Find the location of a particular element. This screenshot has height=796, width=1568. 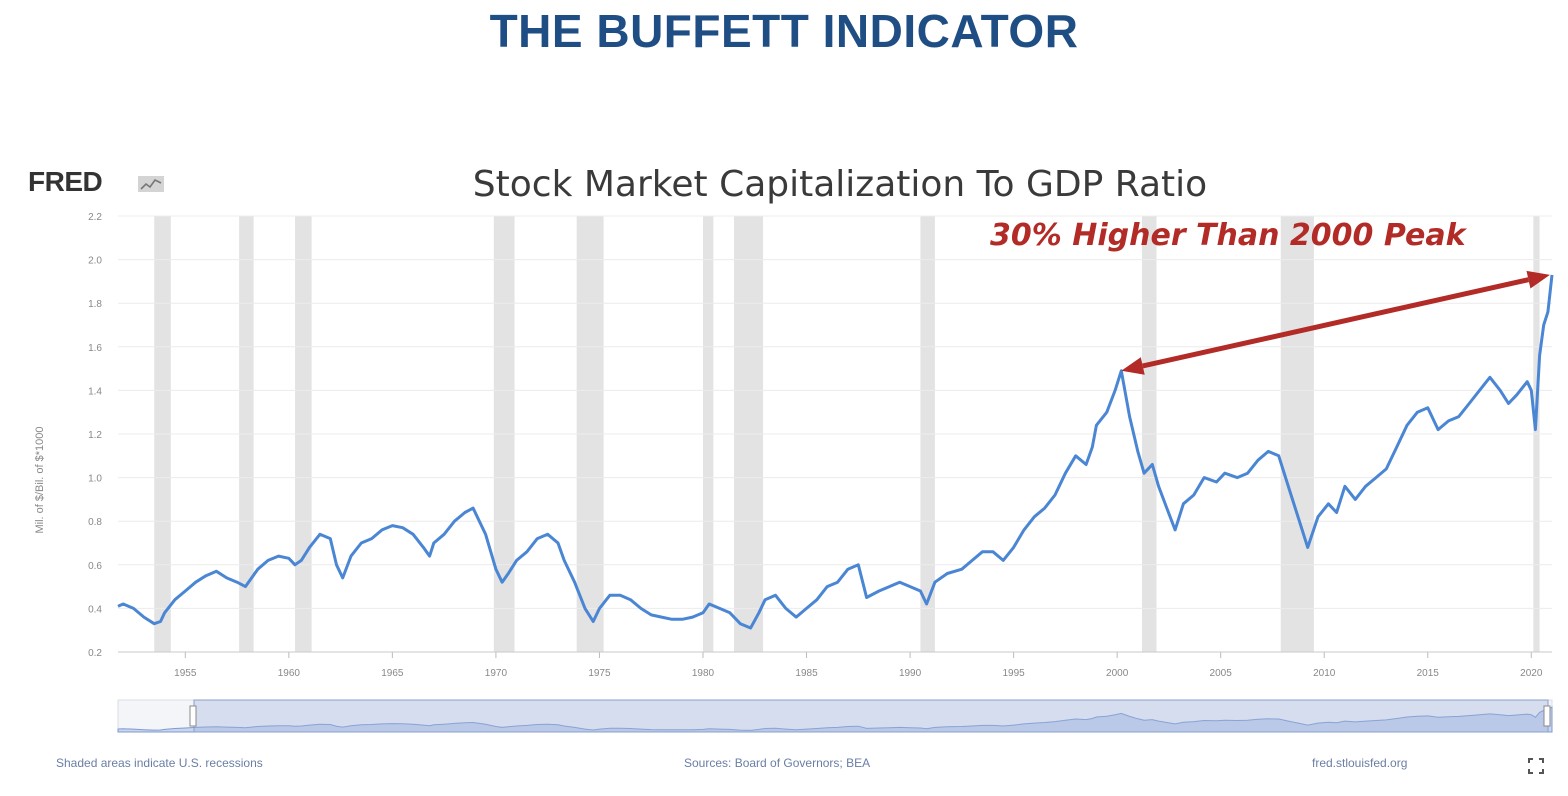

annotation-arrowhead-right is located at coordinates (1538, 279).